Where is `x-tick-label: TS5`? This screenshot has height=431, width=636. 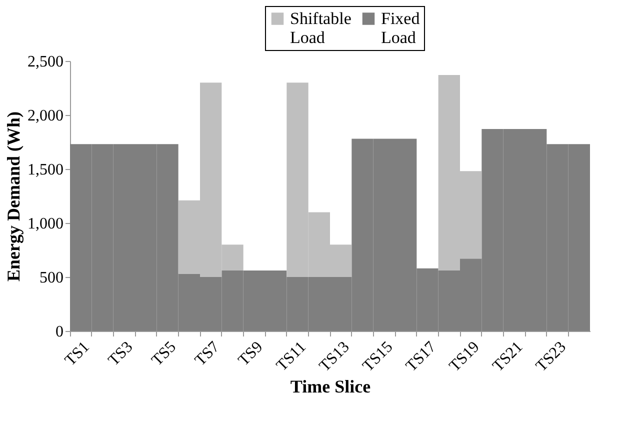
x-tick-label: TS5 is located at coordinates (164, 354).